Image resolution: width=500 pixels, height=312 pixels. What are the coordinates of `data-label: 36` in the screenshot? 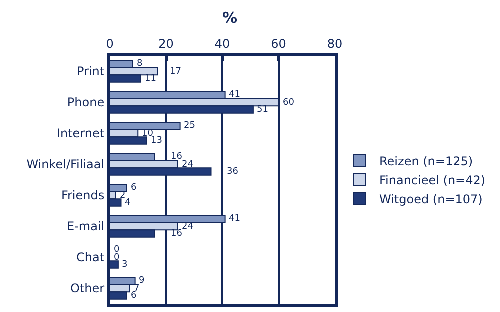 It's located at (233, 172).